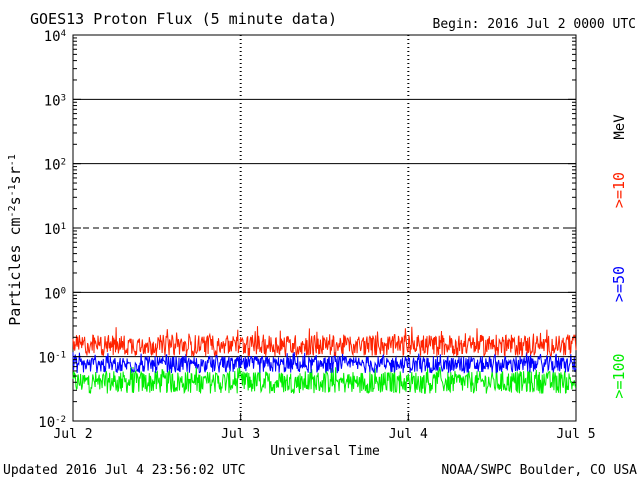  I want to click on y-tick-label-6: 10⁴, so click(55, 37).